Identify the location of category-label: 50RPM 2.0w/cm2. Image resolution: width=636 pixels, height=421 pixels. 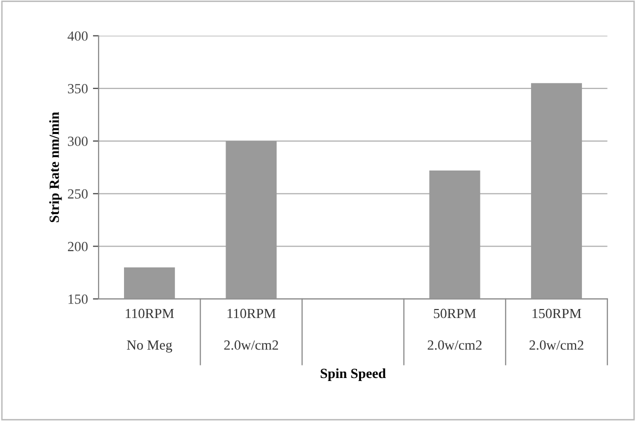
(455, 329).